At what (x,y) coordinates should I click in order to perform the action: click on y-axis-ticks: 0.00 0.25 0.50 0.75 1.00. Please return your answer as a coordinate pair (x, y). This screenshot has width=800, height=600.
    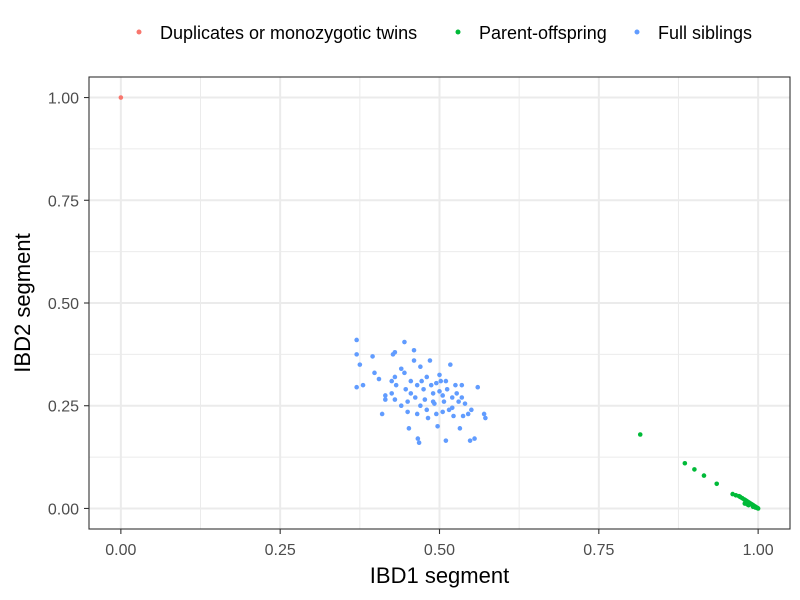
    Looking at the image, I should click on (68, 304).